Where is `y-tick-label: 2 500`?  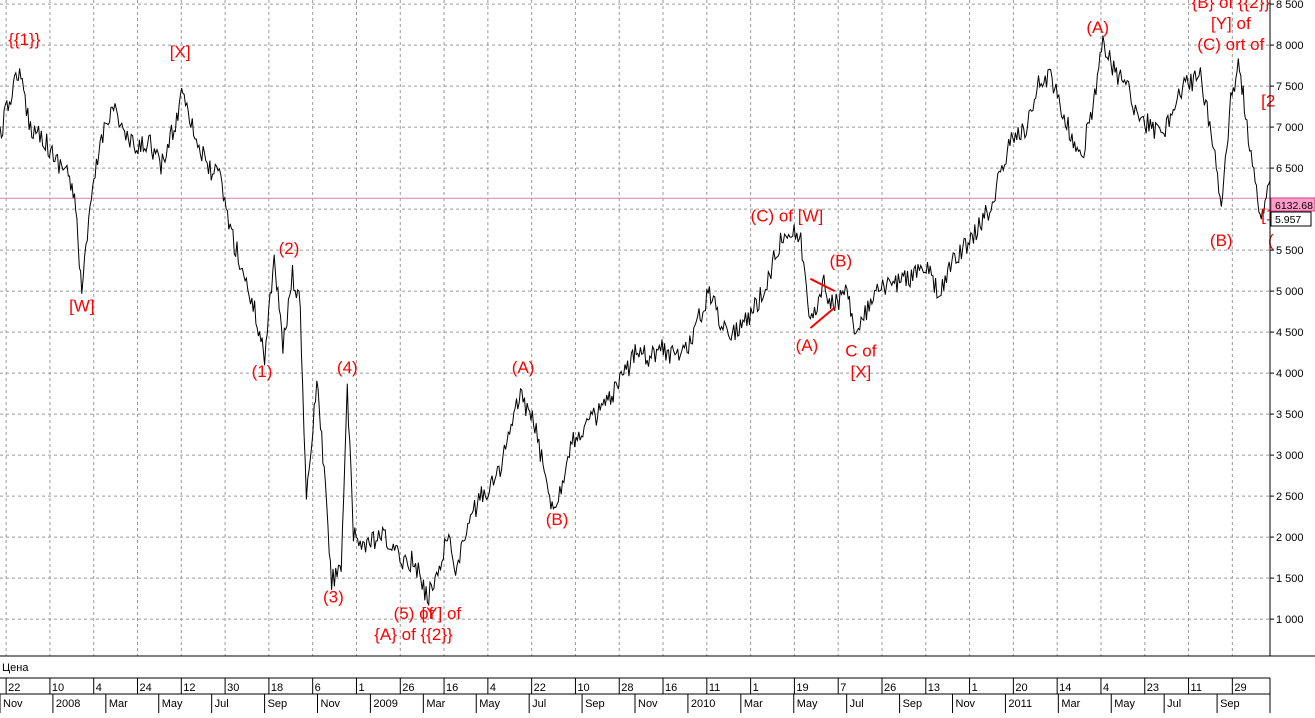 y-tick-label: 2 500 is located at coordinates (1290, 497).